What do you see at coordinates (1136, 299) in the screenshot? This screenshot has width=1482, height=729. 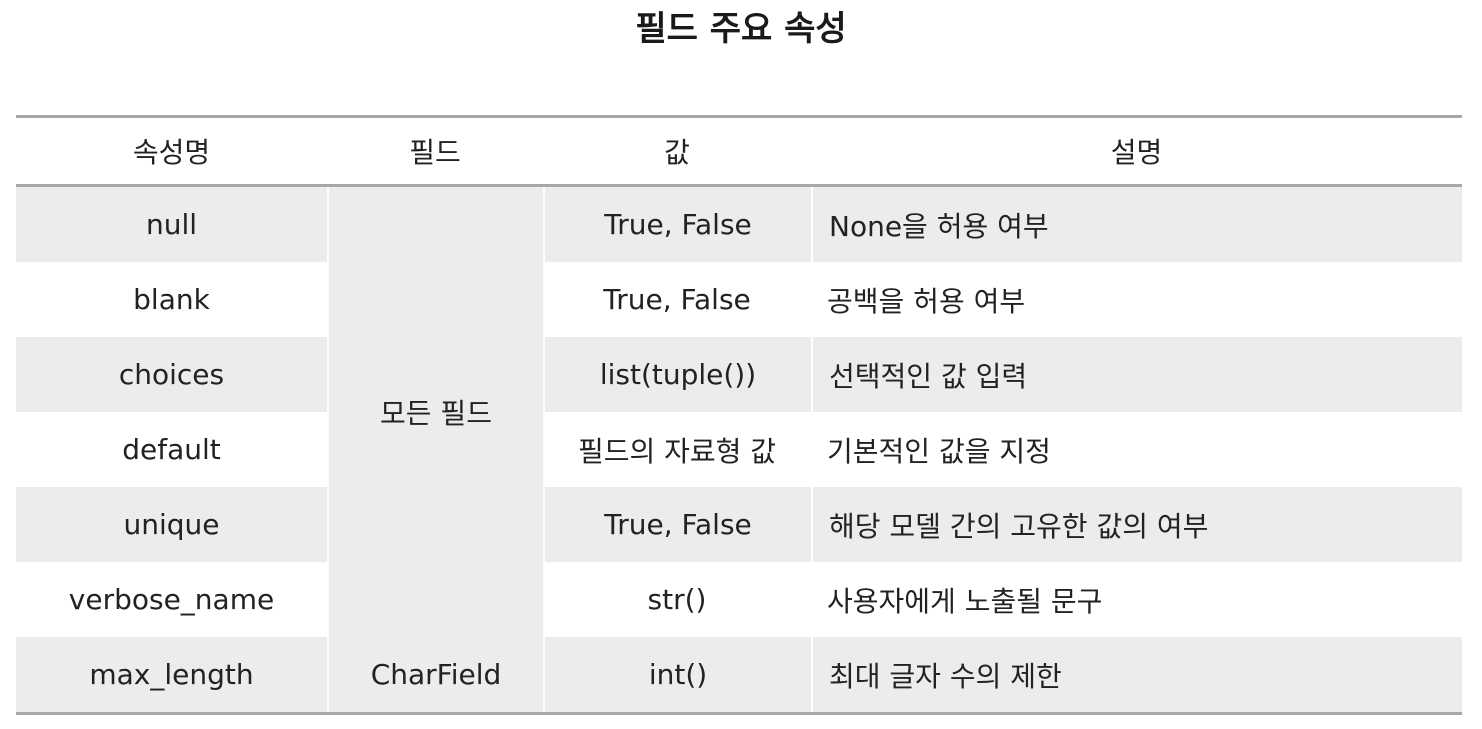 I see `description-cell: 공백을 허용 여부` at bounding box center [1136, 299].